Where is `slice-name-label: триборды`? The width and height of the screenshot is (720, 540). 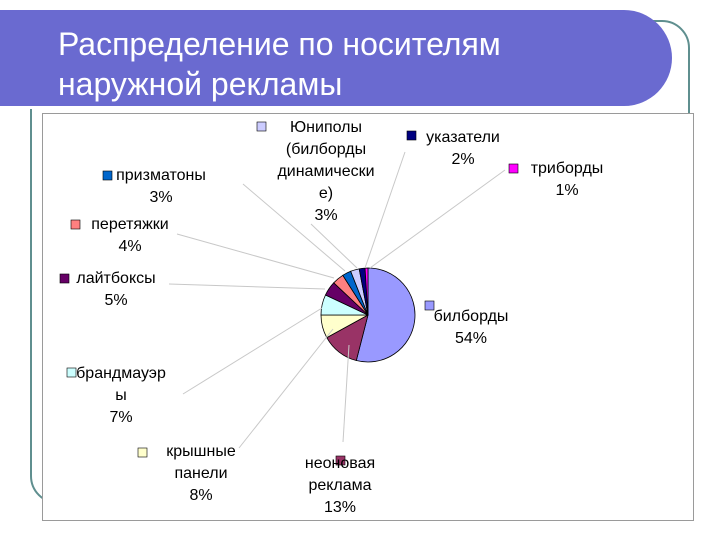 slice-name-label: триборды is located at coordinates (567, 168).